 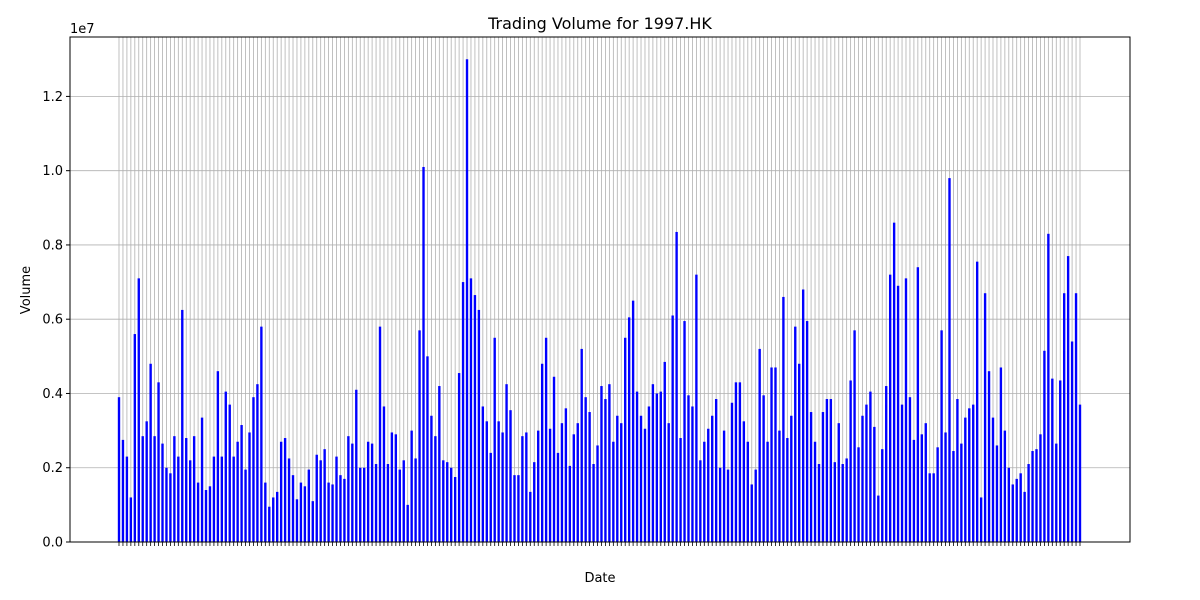 I want to click on x-axis-ticks, so click(x=599, y=544).